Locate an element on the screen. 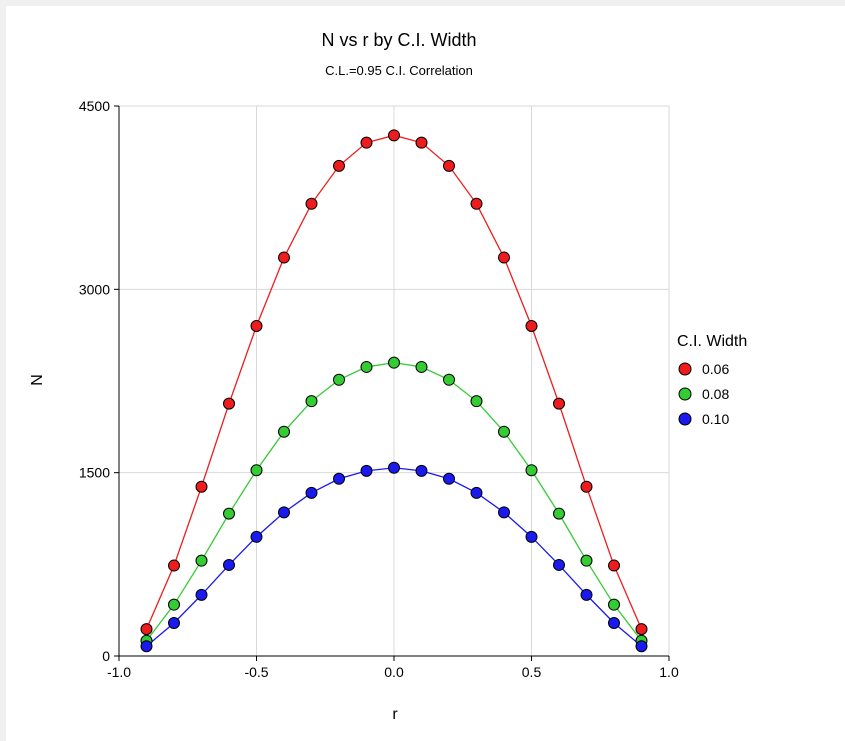  legend-marker-0.10 is located at coordinates (685, 419).